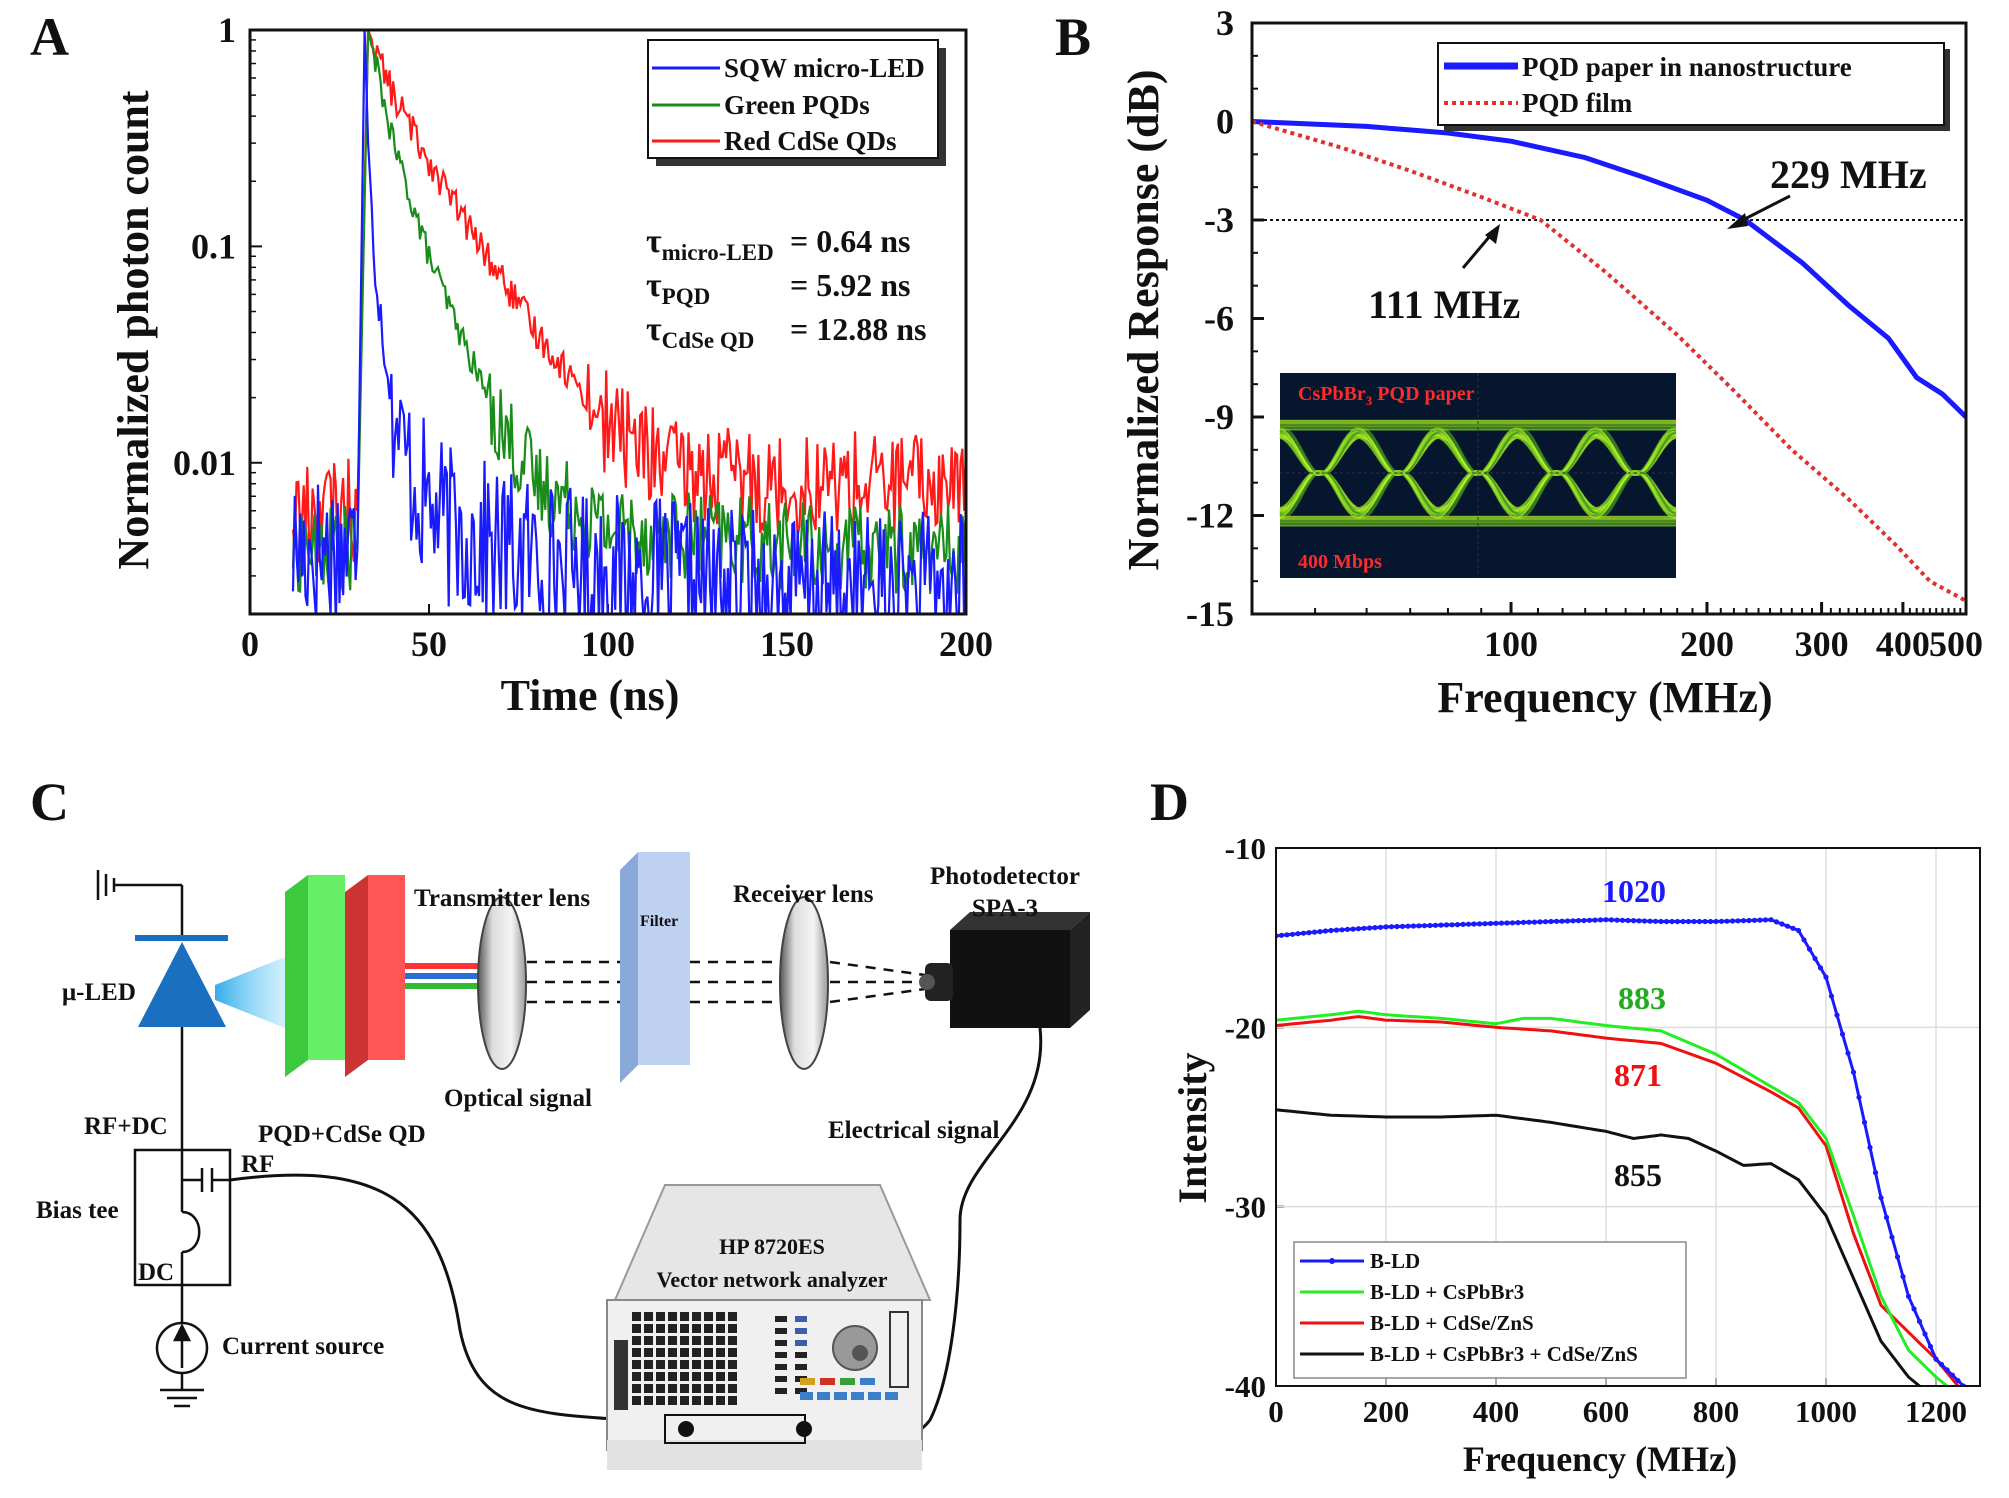 This screenshot has width=2009, height=1498. What do you see at coordinates (342, 1134) in the screenshot?
I see `label-pqd-cdse: PQD+CdSe QD` at bounding box center [342, 1134].